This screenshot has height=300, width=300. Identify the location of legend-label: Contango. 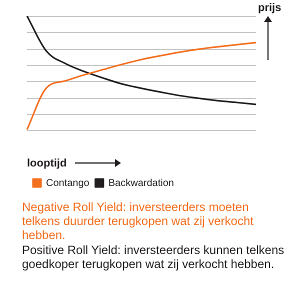
(68, 183).